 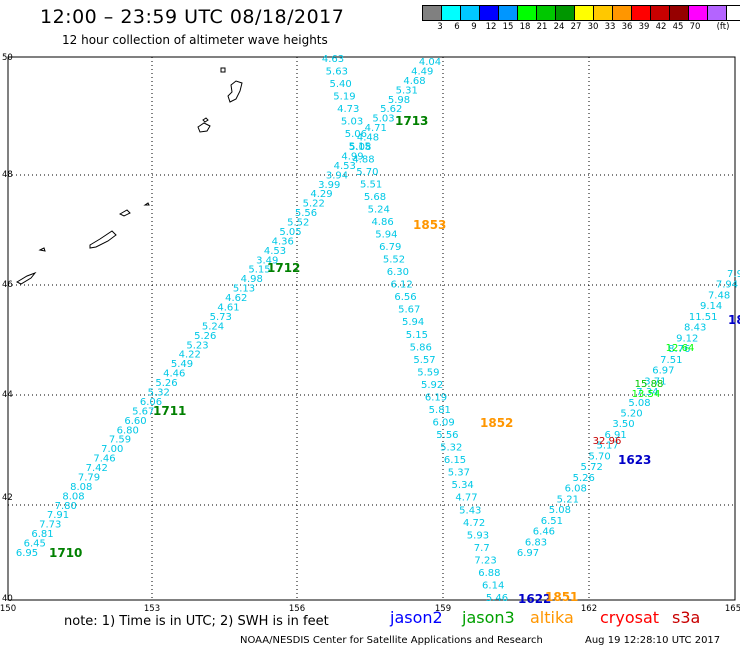 I want to click on swh-value-track-b: 7.23, so click(x=485, y=560).